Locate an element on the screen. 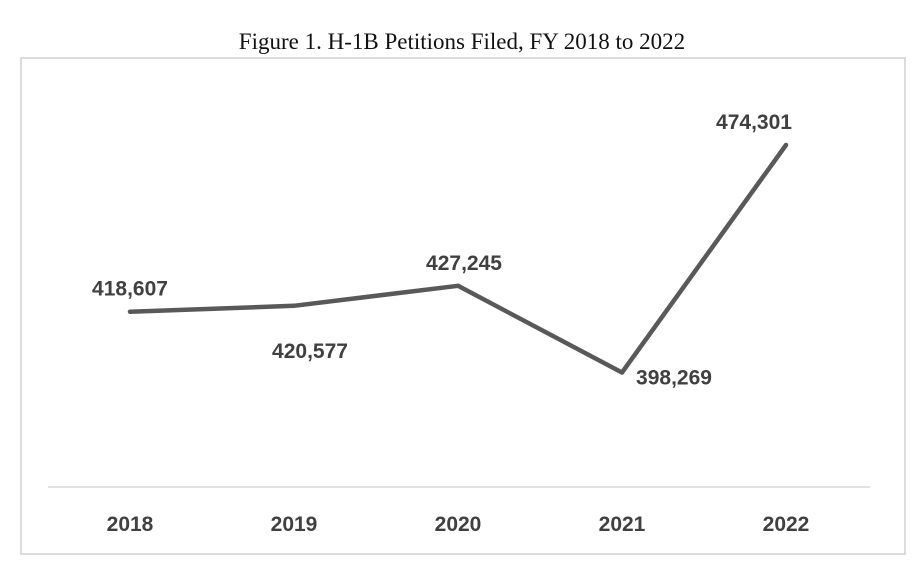  x-tick-layer: 2018 2019 2020 2021 2022 is located at coordinates (458, 524).